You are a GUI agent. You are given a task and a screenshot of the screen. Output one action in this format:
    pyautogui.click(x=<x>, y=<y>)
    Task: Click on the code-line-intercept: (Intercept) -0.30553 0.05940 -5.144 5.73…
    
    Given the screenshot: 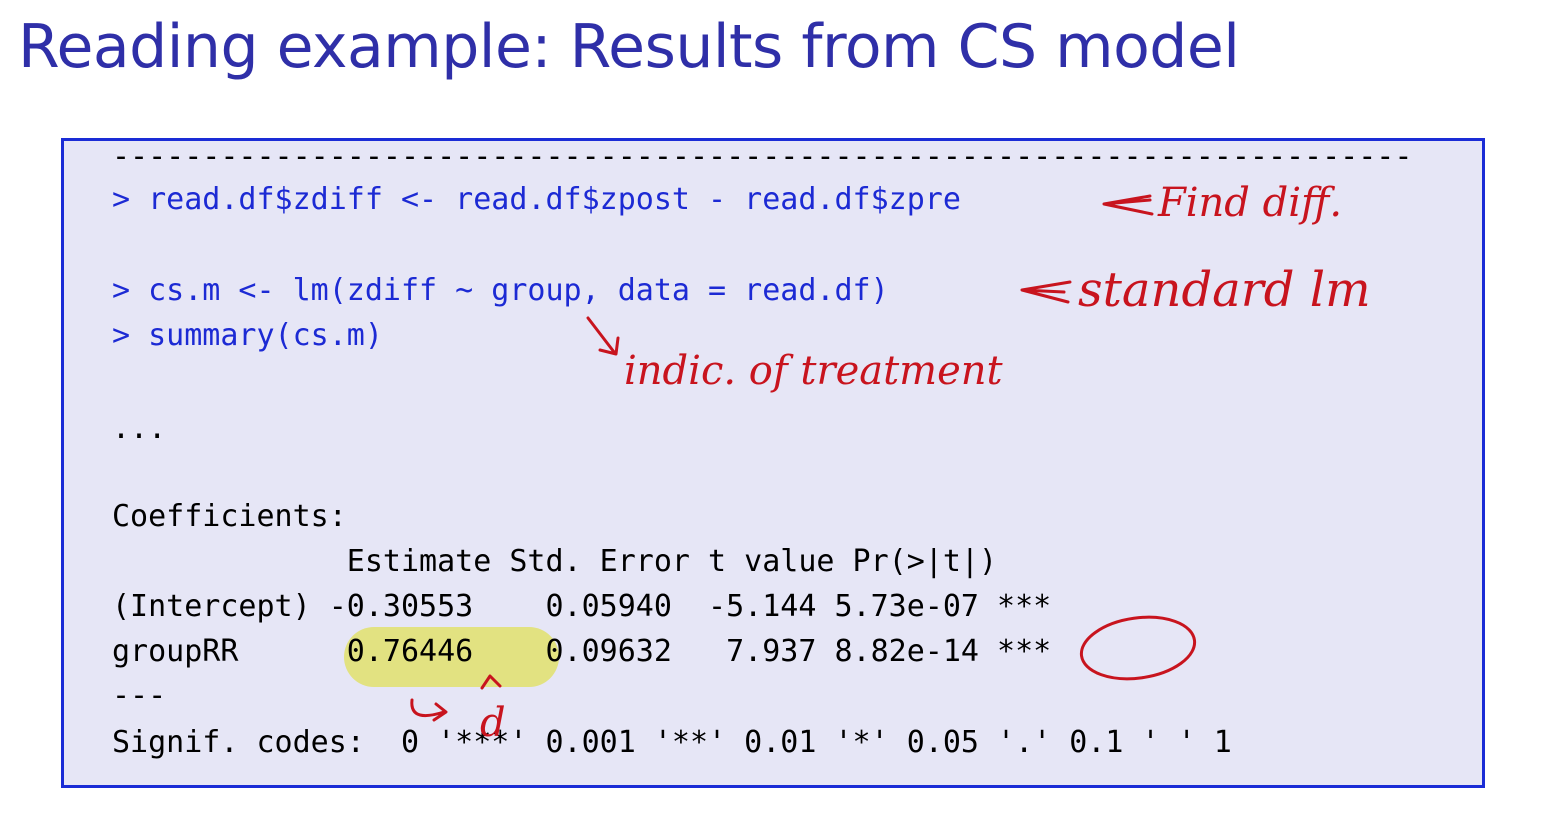 What is the action you would take?
    pyautogui.click(x=582, y=606)
    